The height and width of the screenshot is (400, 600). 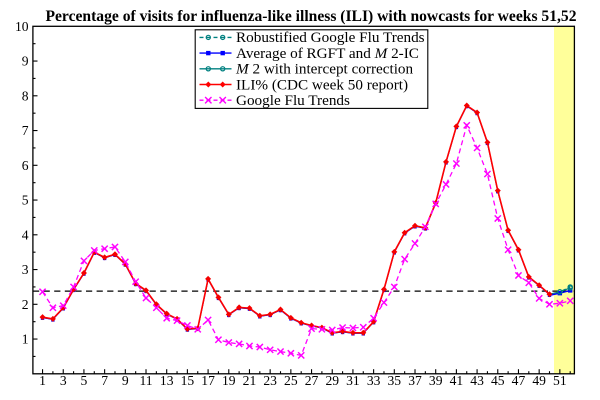 I want to click on svg-text: 27, so click(x=312, y=380).